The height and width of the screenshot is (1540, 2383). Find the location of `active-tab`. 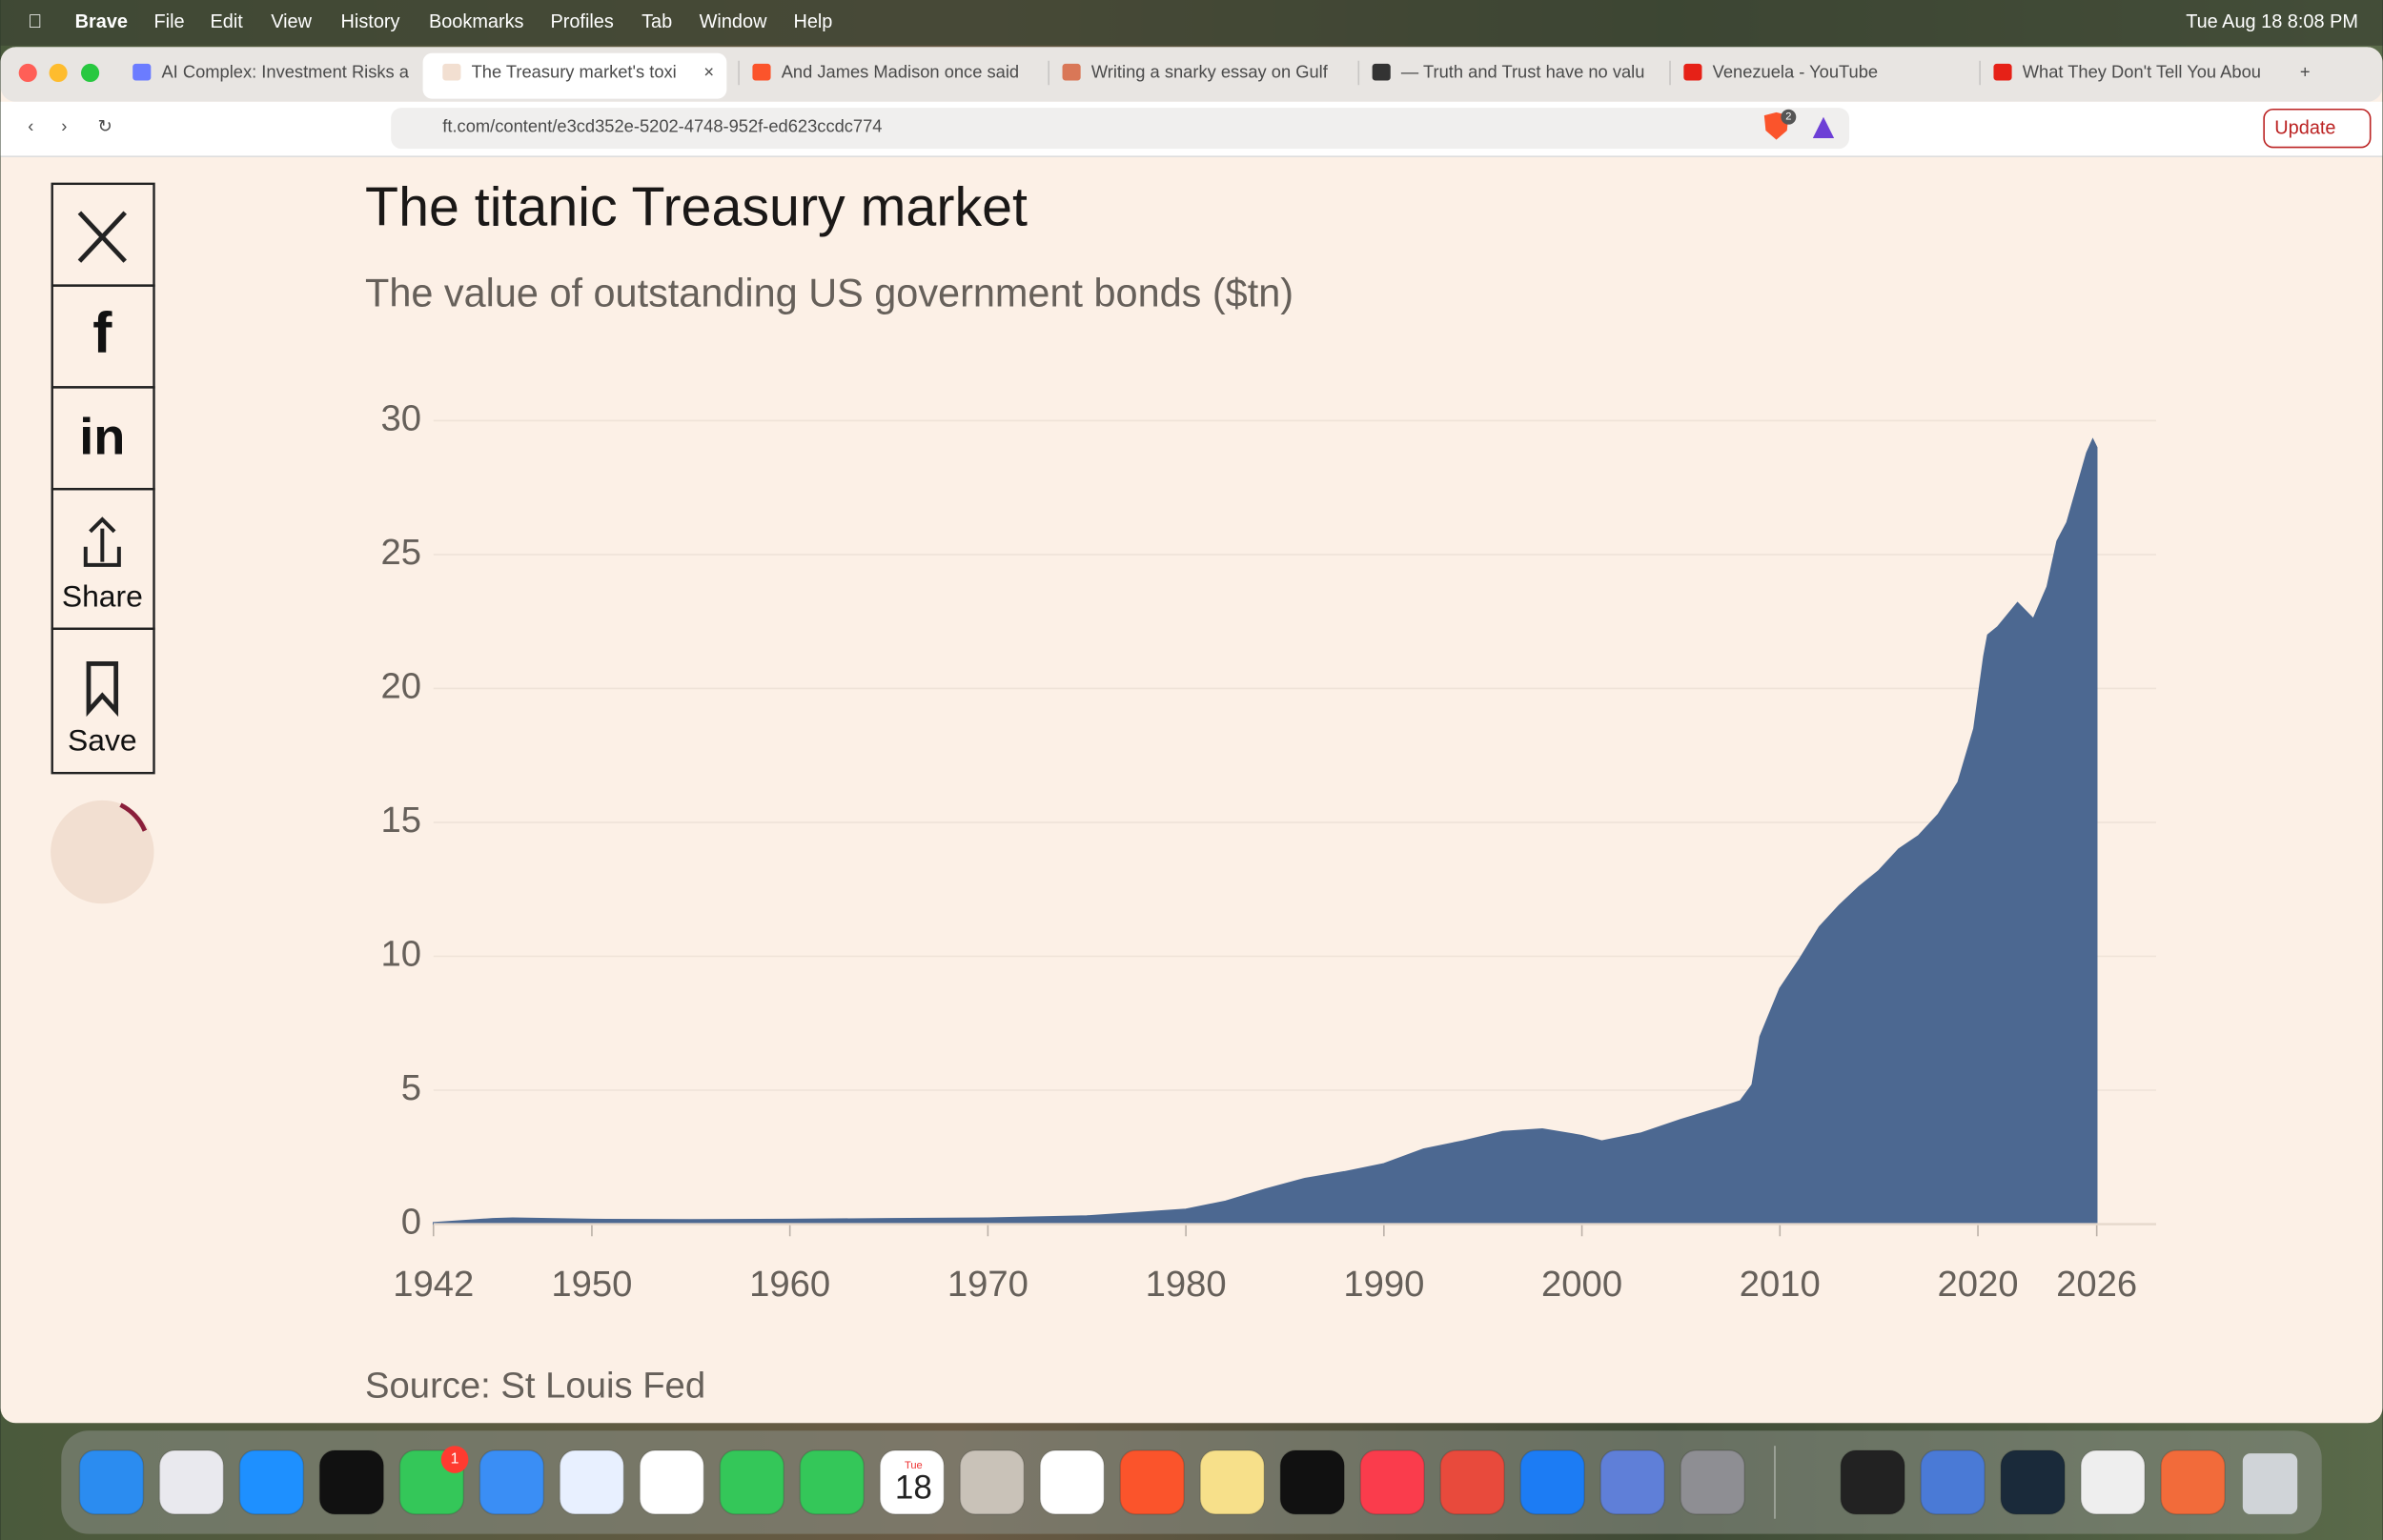

active-tab is located at coordinates (574, 75).